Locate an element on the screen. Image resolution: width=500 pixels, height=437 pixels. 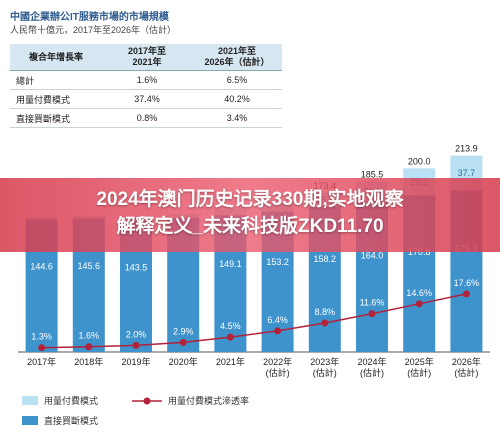
banner-line-2: 解释定义_未来科技版ZKD11.70 is located at coordinates (250, 226).